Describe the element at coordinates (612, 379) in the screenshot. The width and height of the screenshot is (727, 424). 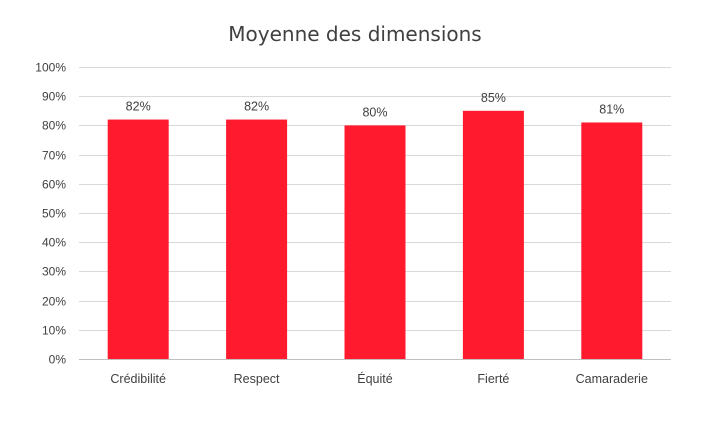
I see `category-label: Camaraderie` at that location.